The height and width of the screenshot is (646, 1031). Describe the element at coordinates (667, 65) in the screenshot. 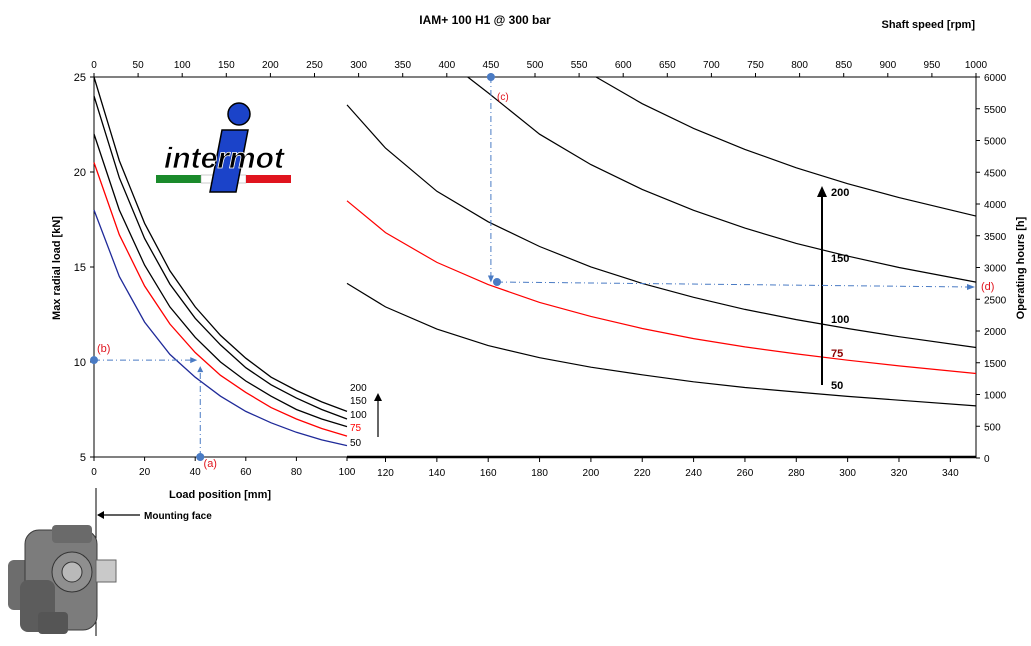

I see `shaft-speed-tick-label: 650` at that location.